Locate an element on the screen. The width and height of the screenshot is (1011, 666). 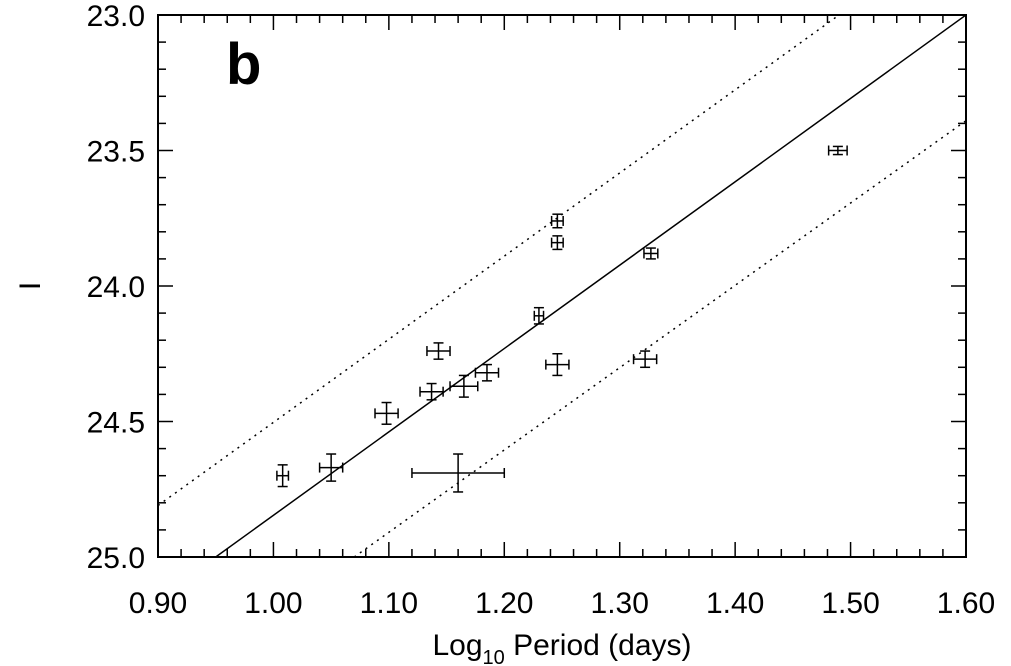
x-tick-label: 1.60 is located at coordinates (966, 603).